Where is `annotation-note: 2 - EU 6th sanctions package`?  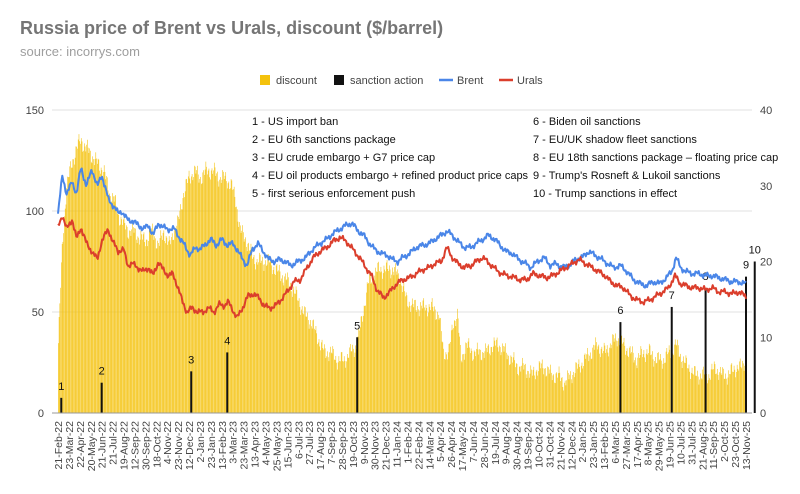 annotation-note: 2 - EU 6th sanctions package is located at coordinates (324, 140).